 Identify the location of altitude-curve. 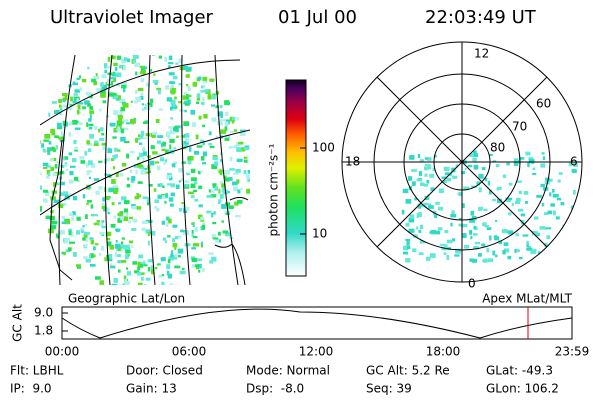
(317, 323).